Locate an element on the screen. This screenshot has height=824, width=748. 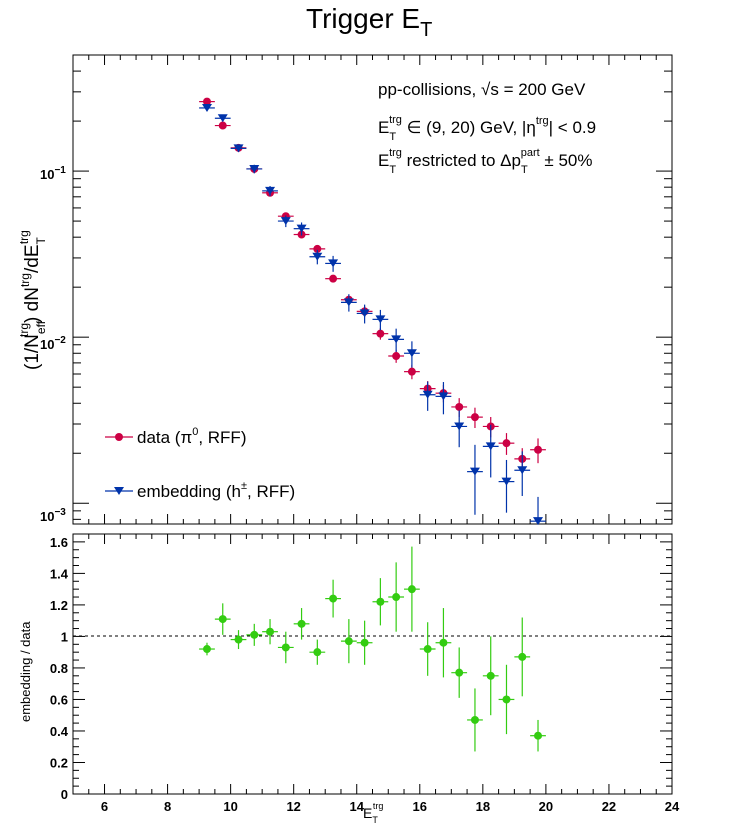
legend-data-label: data (π0, RFF) is located at coordinates (191, 436).